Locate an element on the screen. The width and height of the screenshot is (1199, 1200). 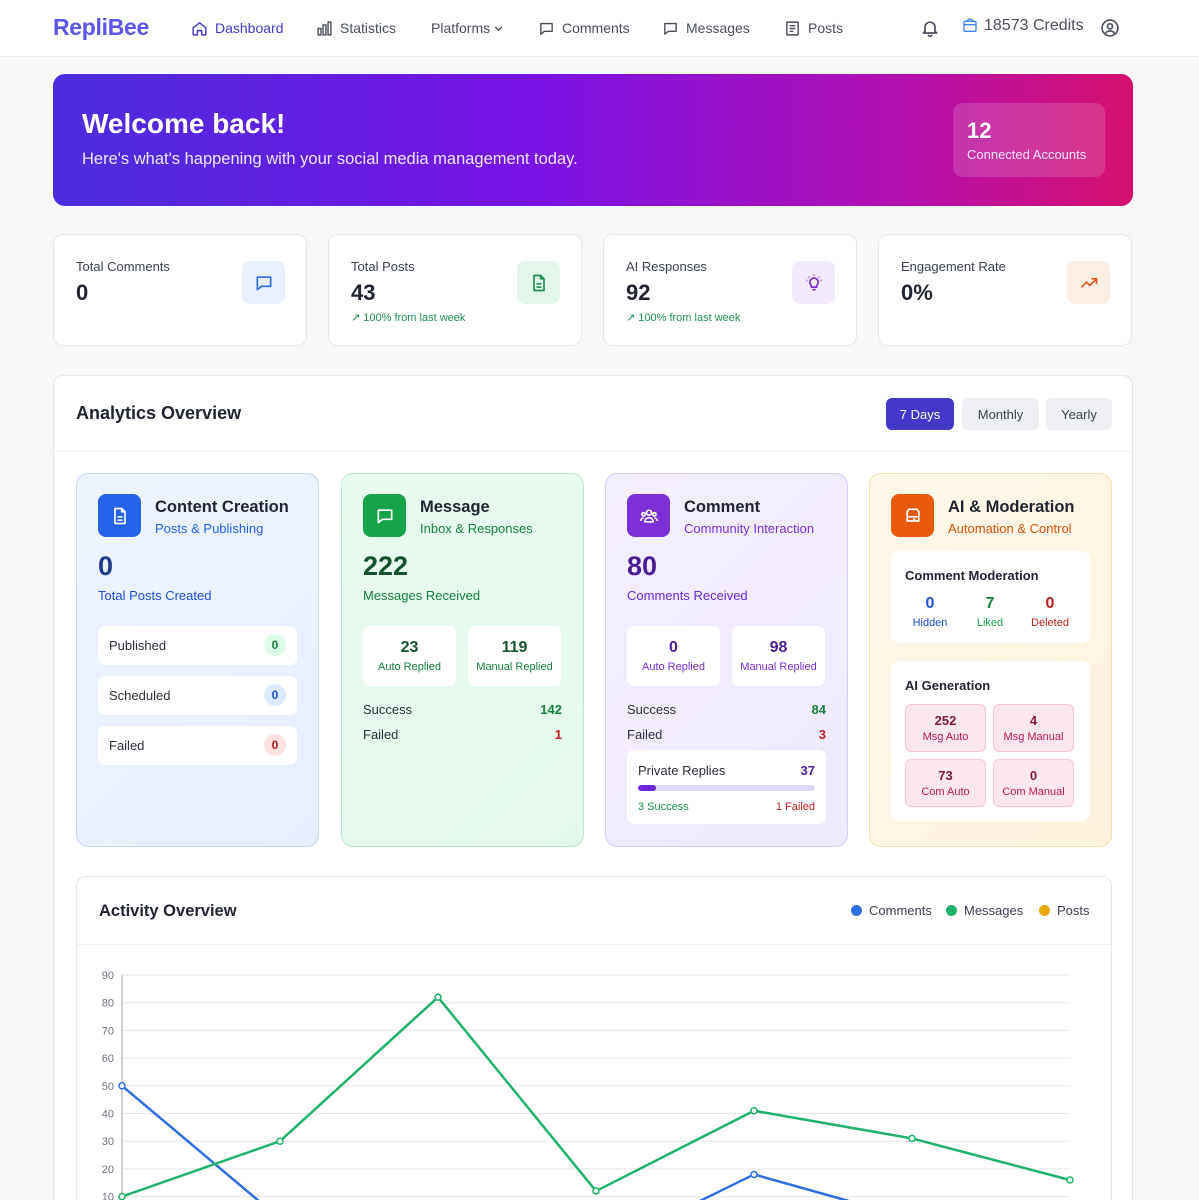
liked-stat: 7 Liked is located at coordinates (990, 612).